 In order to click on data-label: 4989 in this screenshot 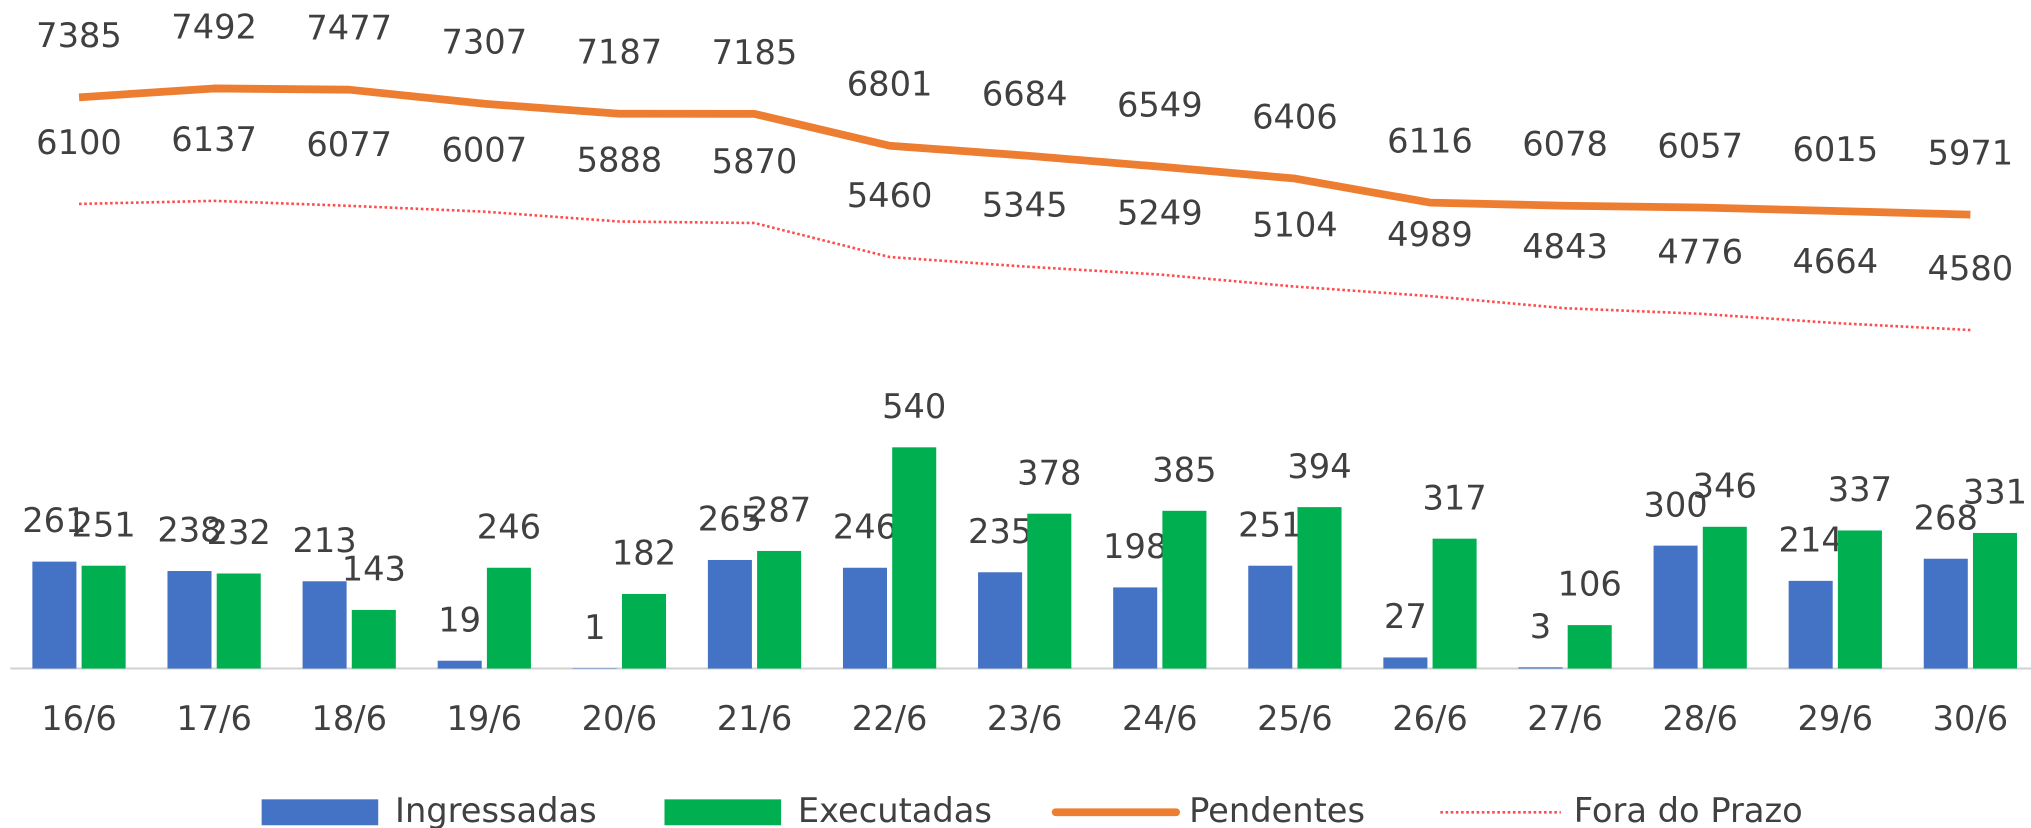, I will do `click(1430, 234)`.